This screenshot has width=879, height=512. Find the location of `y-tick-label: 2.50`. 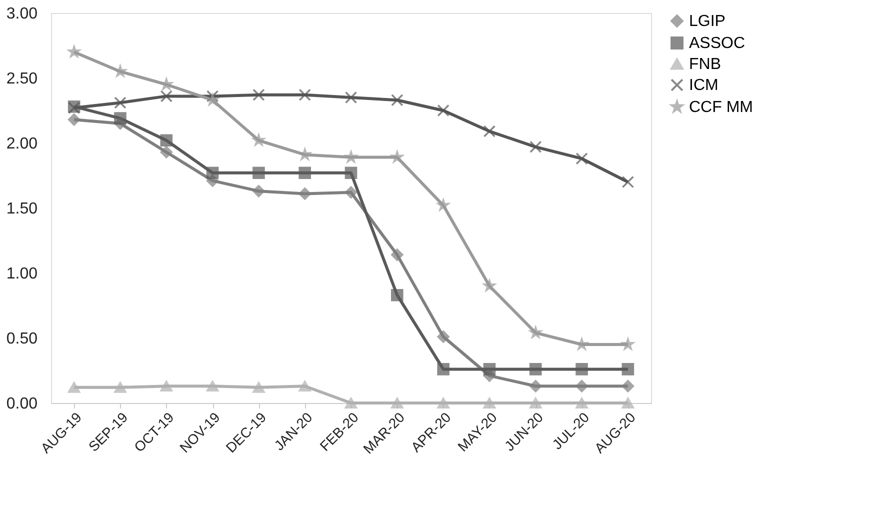

y-tick-label: 2.50 is located at coordinates (22, 79).